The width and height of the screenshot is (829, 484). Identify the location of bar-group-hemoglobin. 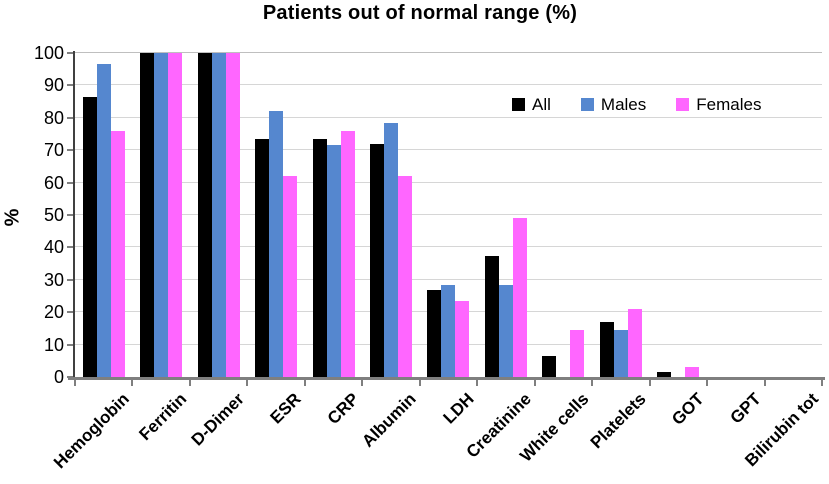
(103, 215).